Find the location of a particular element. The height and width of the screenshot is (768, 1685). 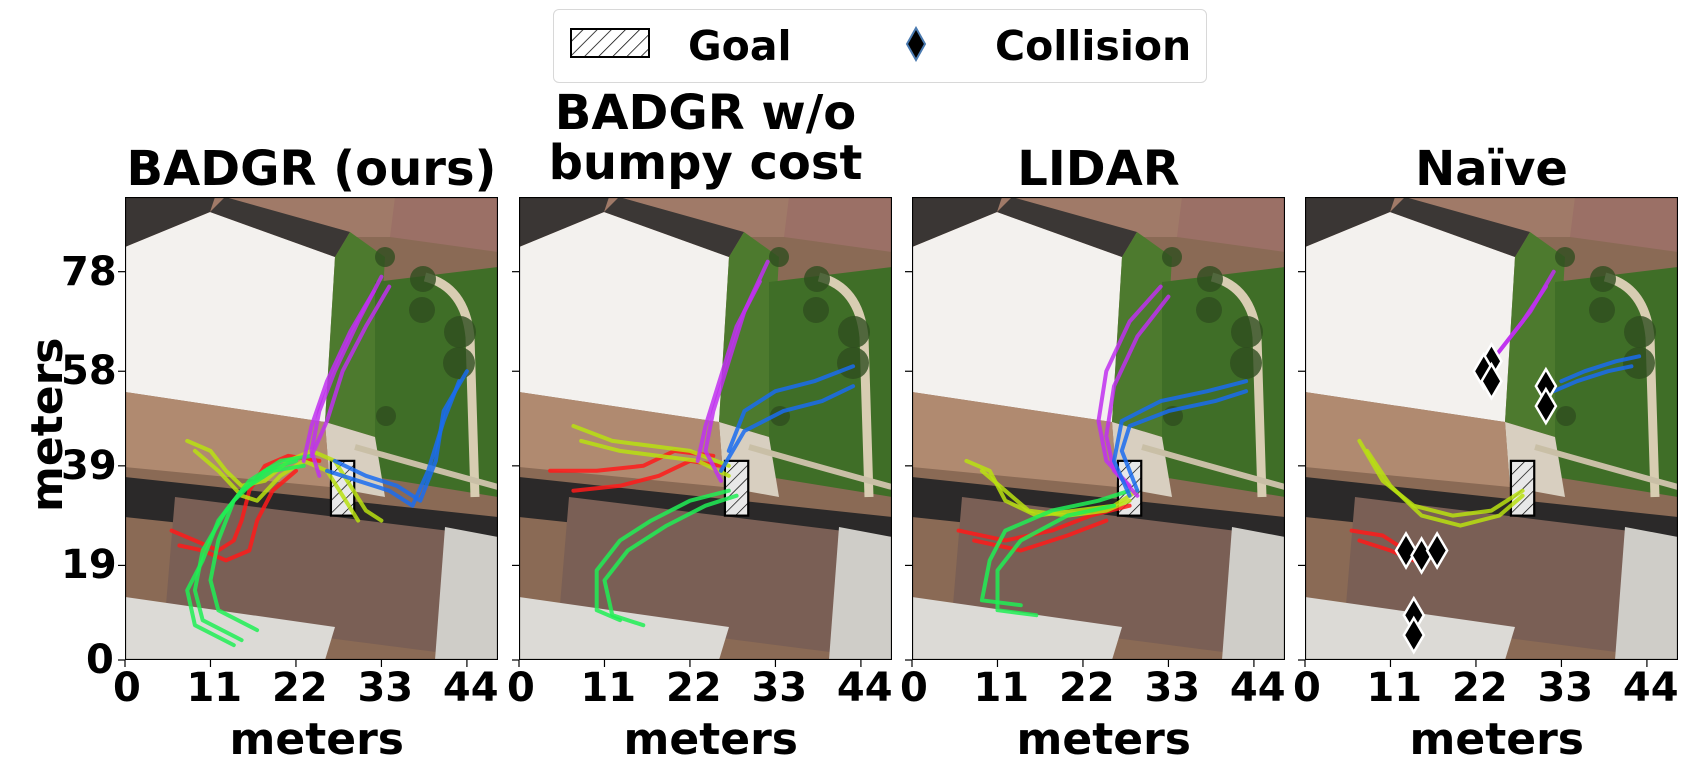

panel-title-line: BADGR (ours) is located at coordinates (311, 169).